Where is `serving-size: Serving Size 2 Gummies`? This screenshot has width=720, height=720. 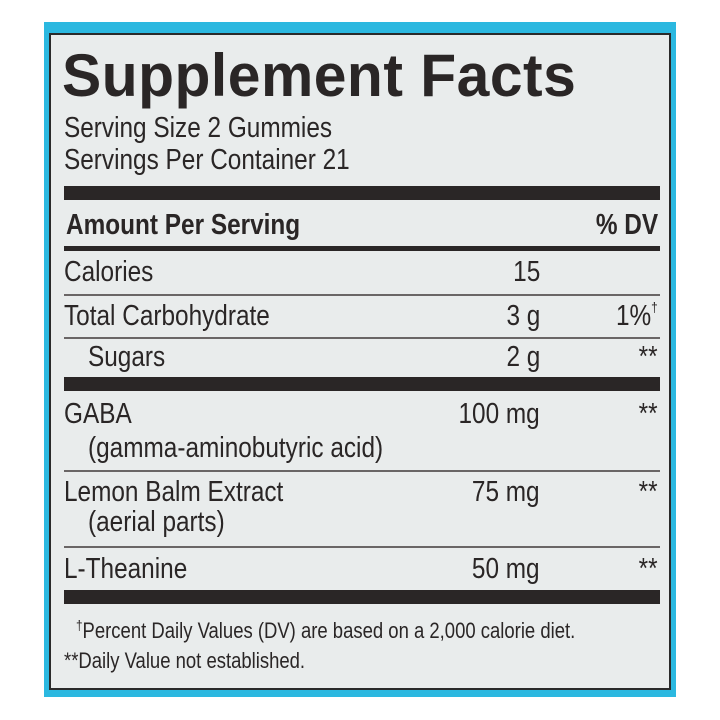 serving-size: Serving Size 2 Gummies is located at coordinates (198, 128).